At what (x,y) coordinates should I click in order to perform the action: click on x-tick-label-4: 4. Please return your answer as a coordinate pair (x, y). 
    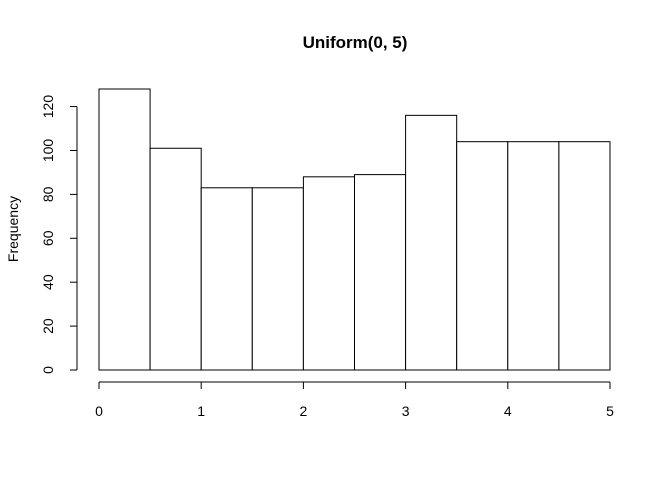
    Looking at the image, I should click on (508, 411).